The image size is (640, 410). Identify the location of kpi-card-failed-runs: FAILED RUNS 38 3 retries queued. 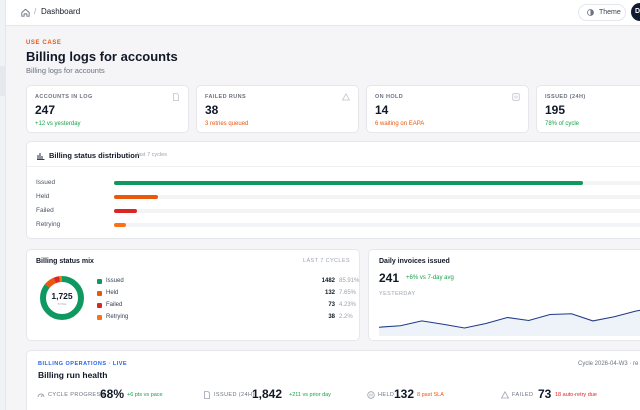
(277, 109).